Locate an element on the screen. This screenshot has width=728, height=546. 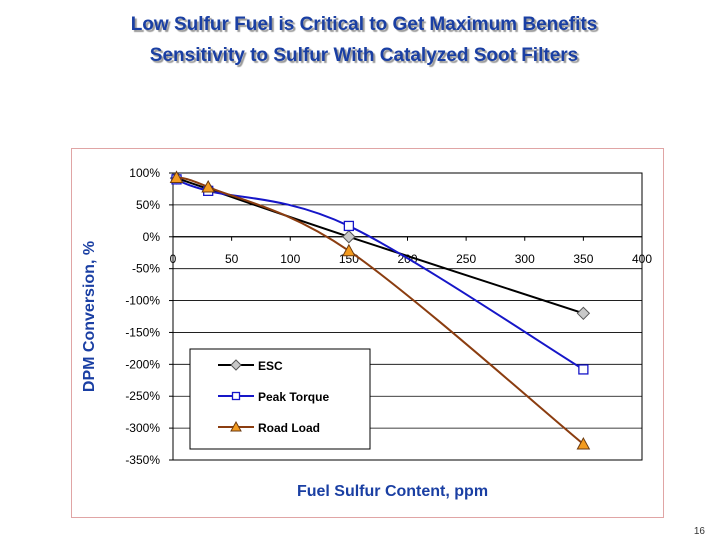
y-tick-label: -150% is located at coordinates (142, 332).